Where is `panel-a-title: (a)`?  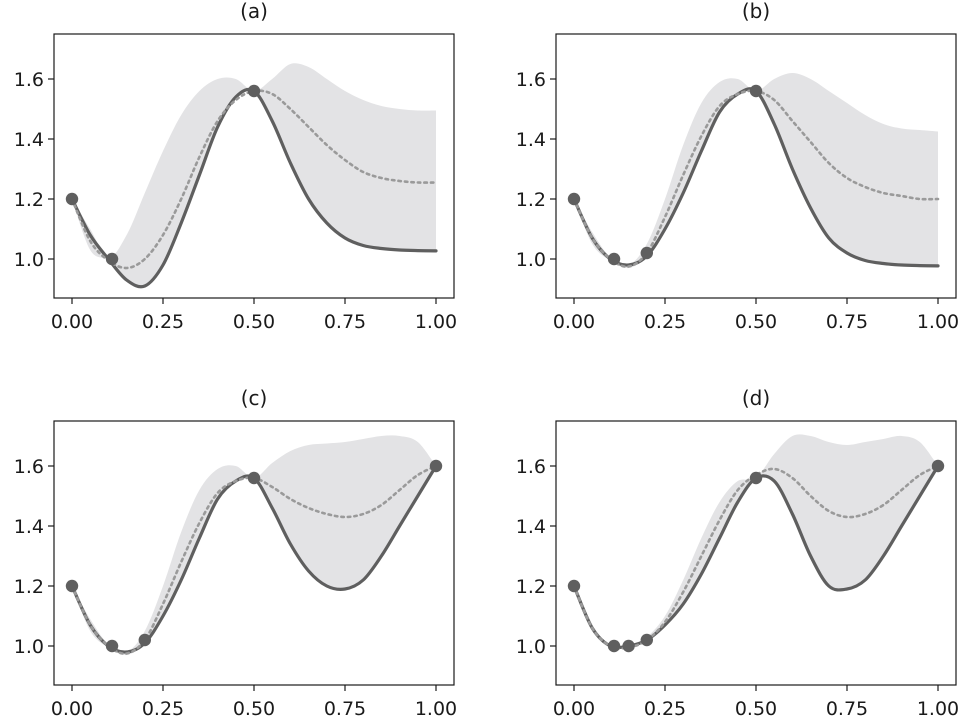 panel-a-title: (a) is located at coordinates (254, 11).